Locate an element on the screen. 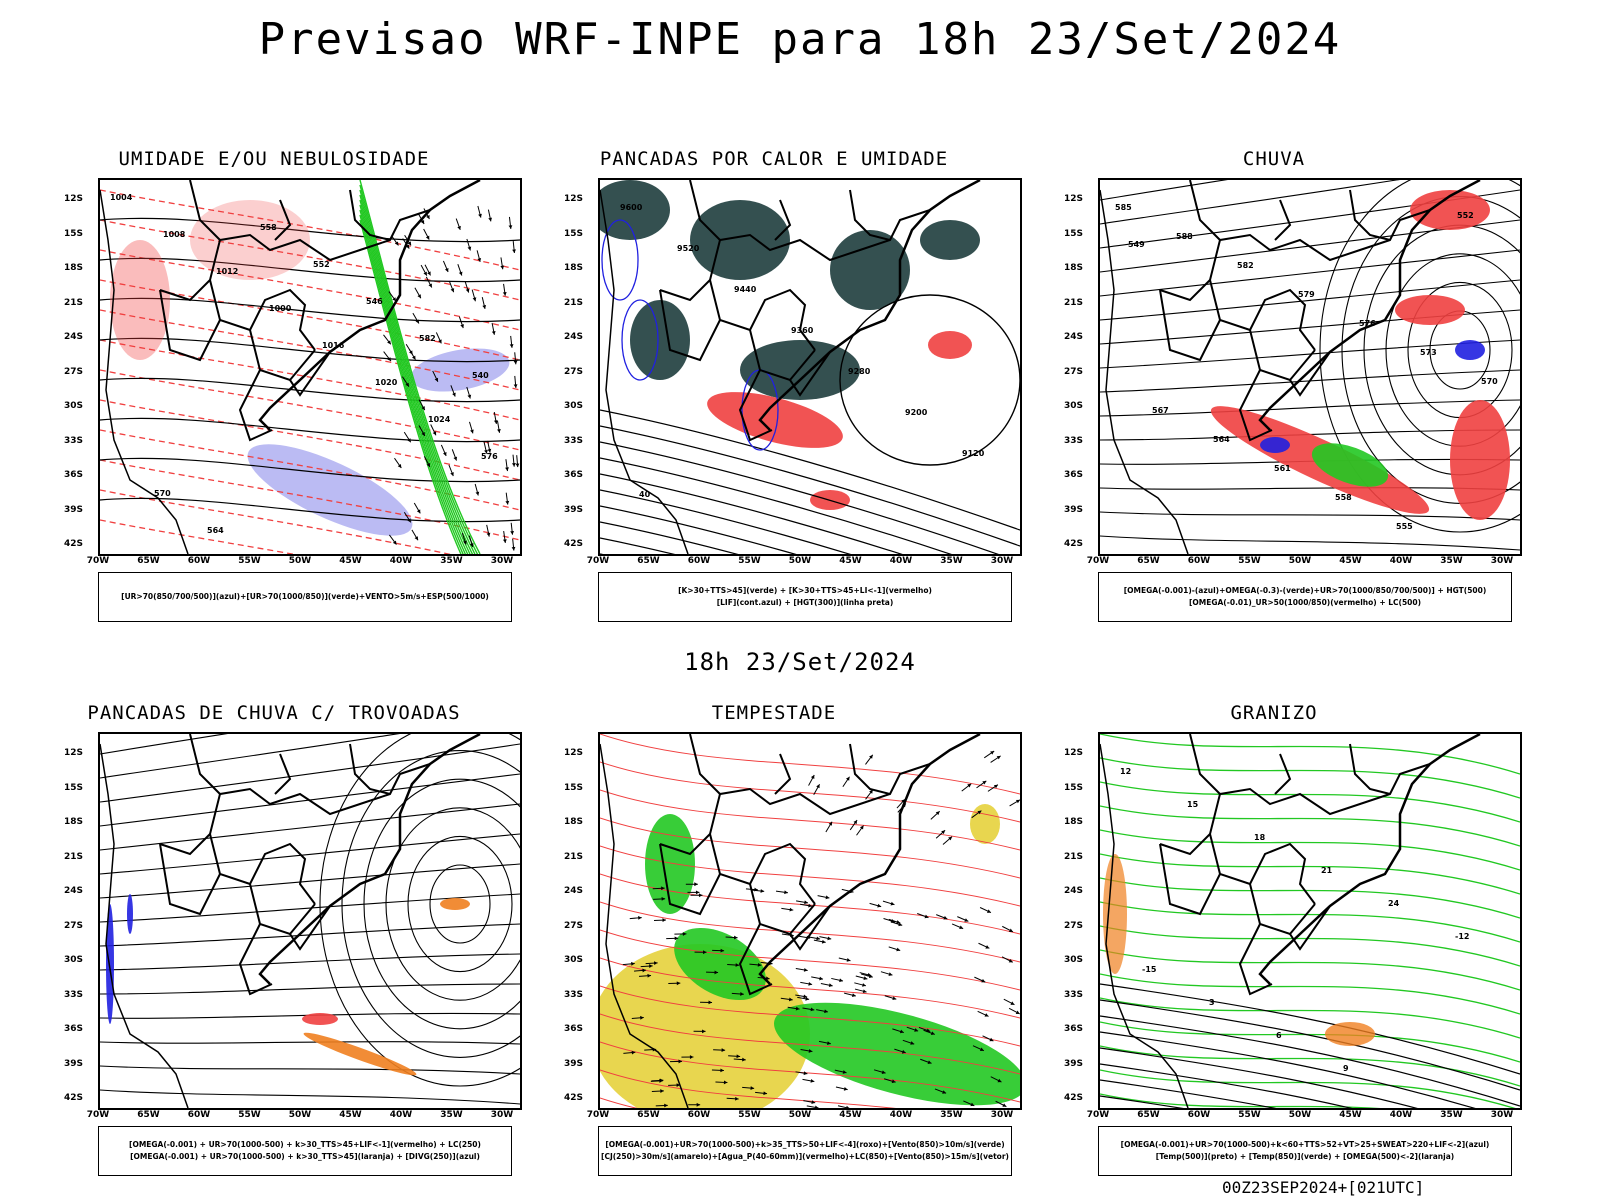 This screenshot has width=1600, height=1200. latitude-label: 15S is located at coordinates (74, 233).